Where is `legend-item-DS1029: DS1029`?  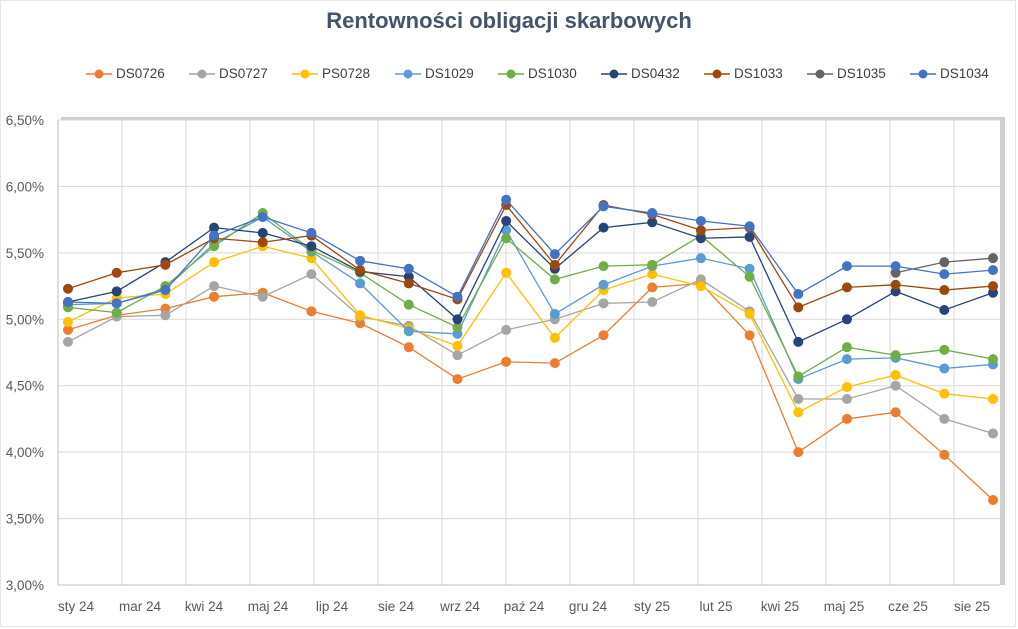 legend-item-DS1029: DS1029 is located at coordinates (446, 73).